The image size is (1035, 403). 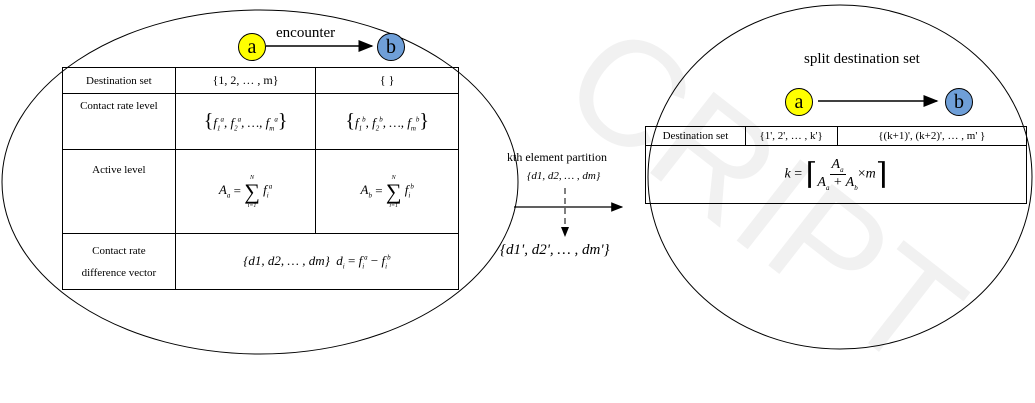 I want to click on encounter-label: encounter, so click(x=306, y=33).